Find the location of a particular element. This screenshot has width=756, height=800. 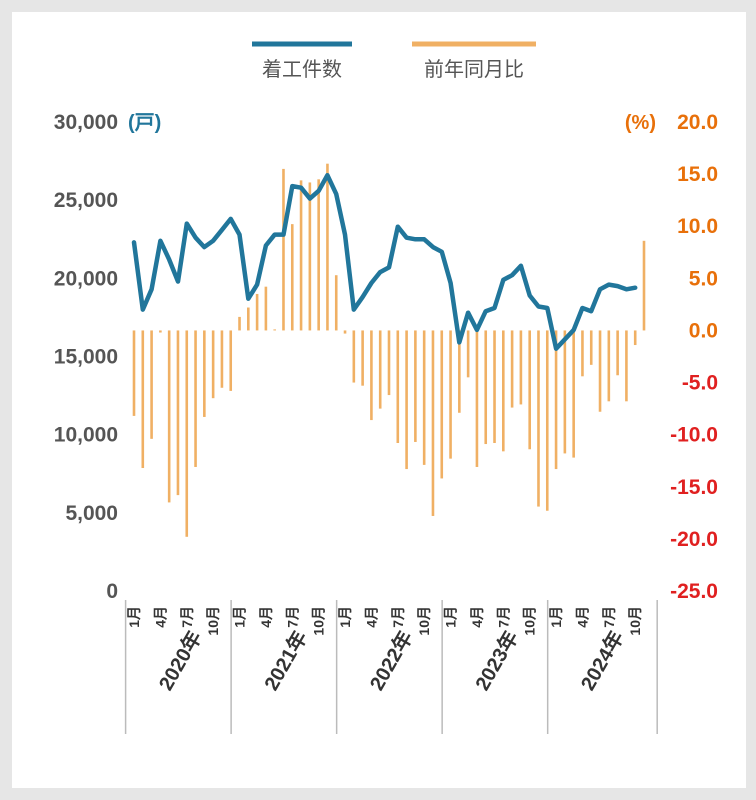

year-label: 2020年 is located at coordinates (179, 661).